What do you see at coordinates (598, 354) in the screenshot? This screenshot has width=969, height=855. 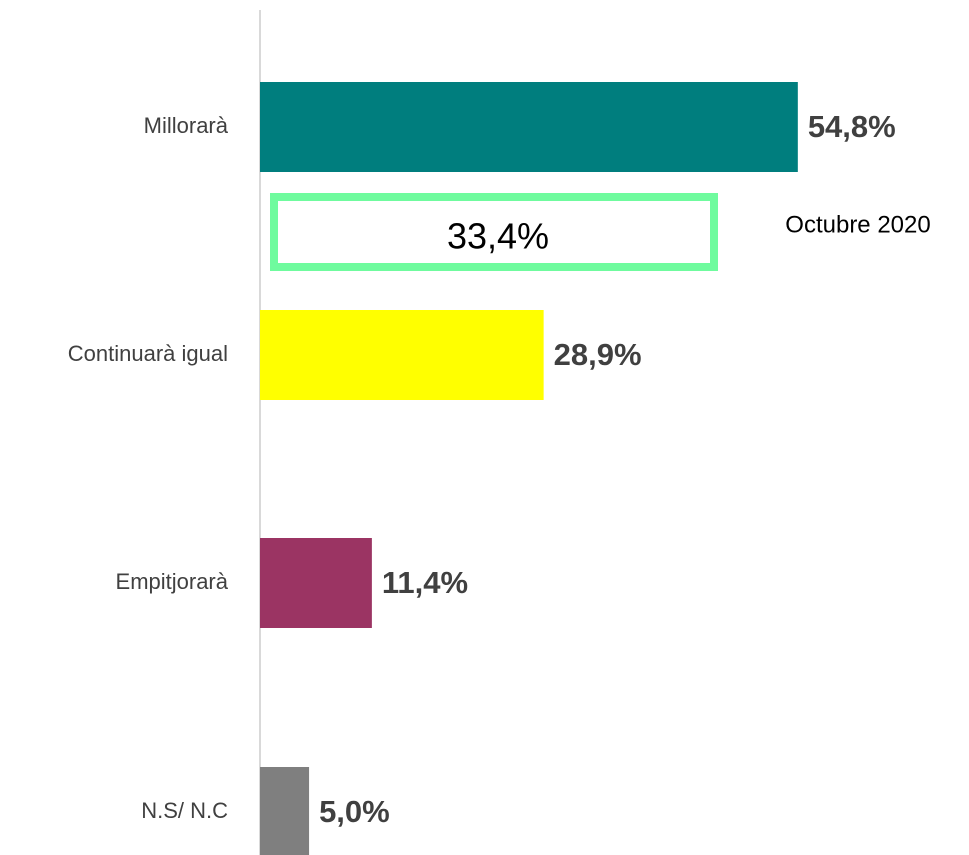 I see `value-label: 28,9%` at bounding box center [598, 354].